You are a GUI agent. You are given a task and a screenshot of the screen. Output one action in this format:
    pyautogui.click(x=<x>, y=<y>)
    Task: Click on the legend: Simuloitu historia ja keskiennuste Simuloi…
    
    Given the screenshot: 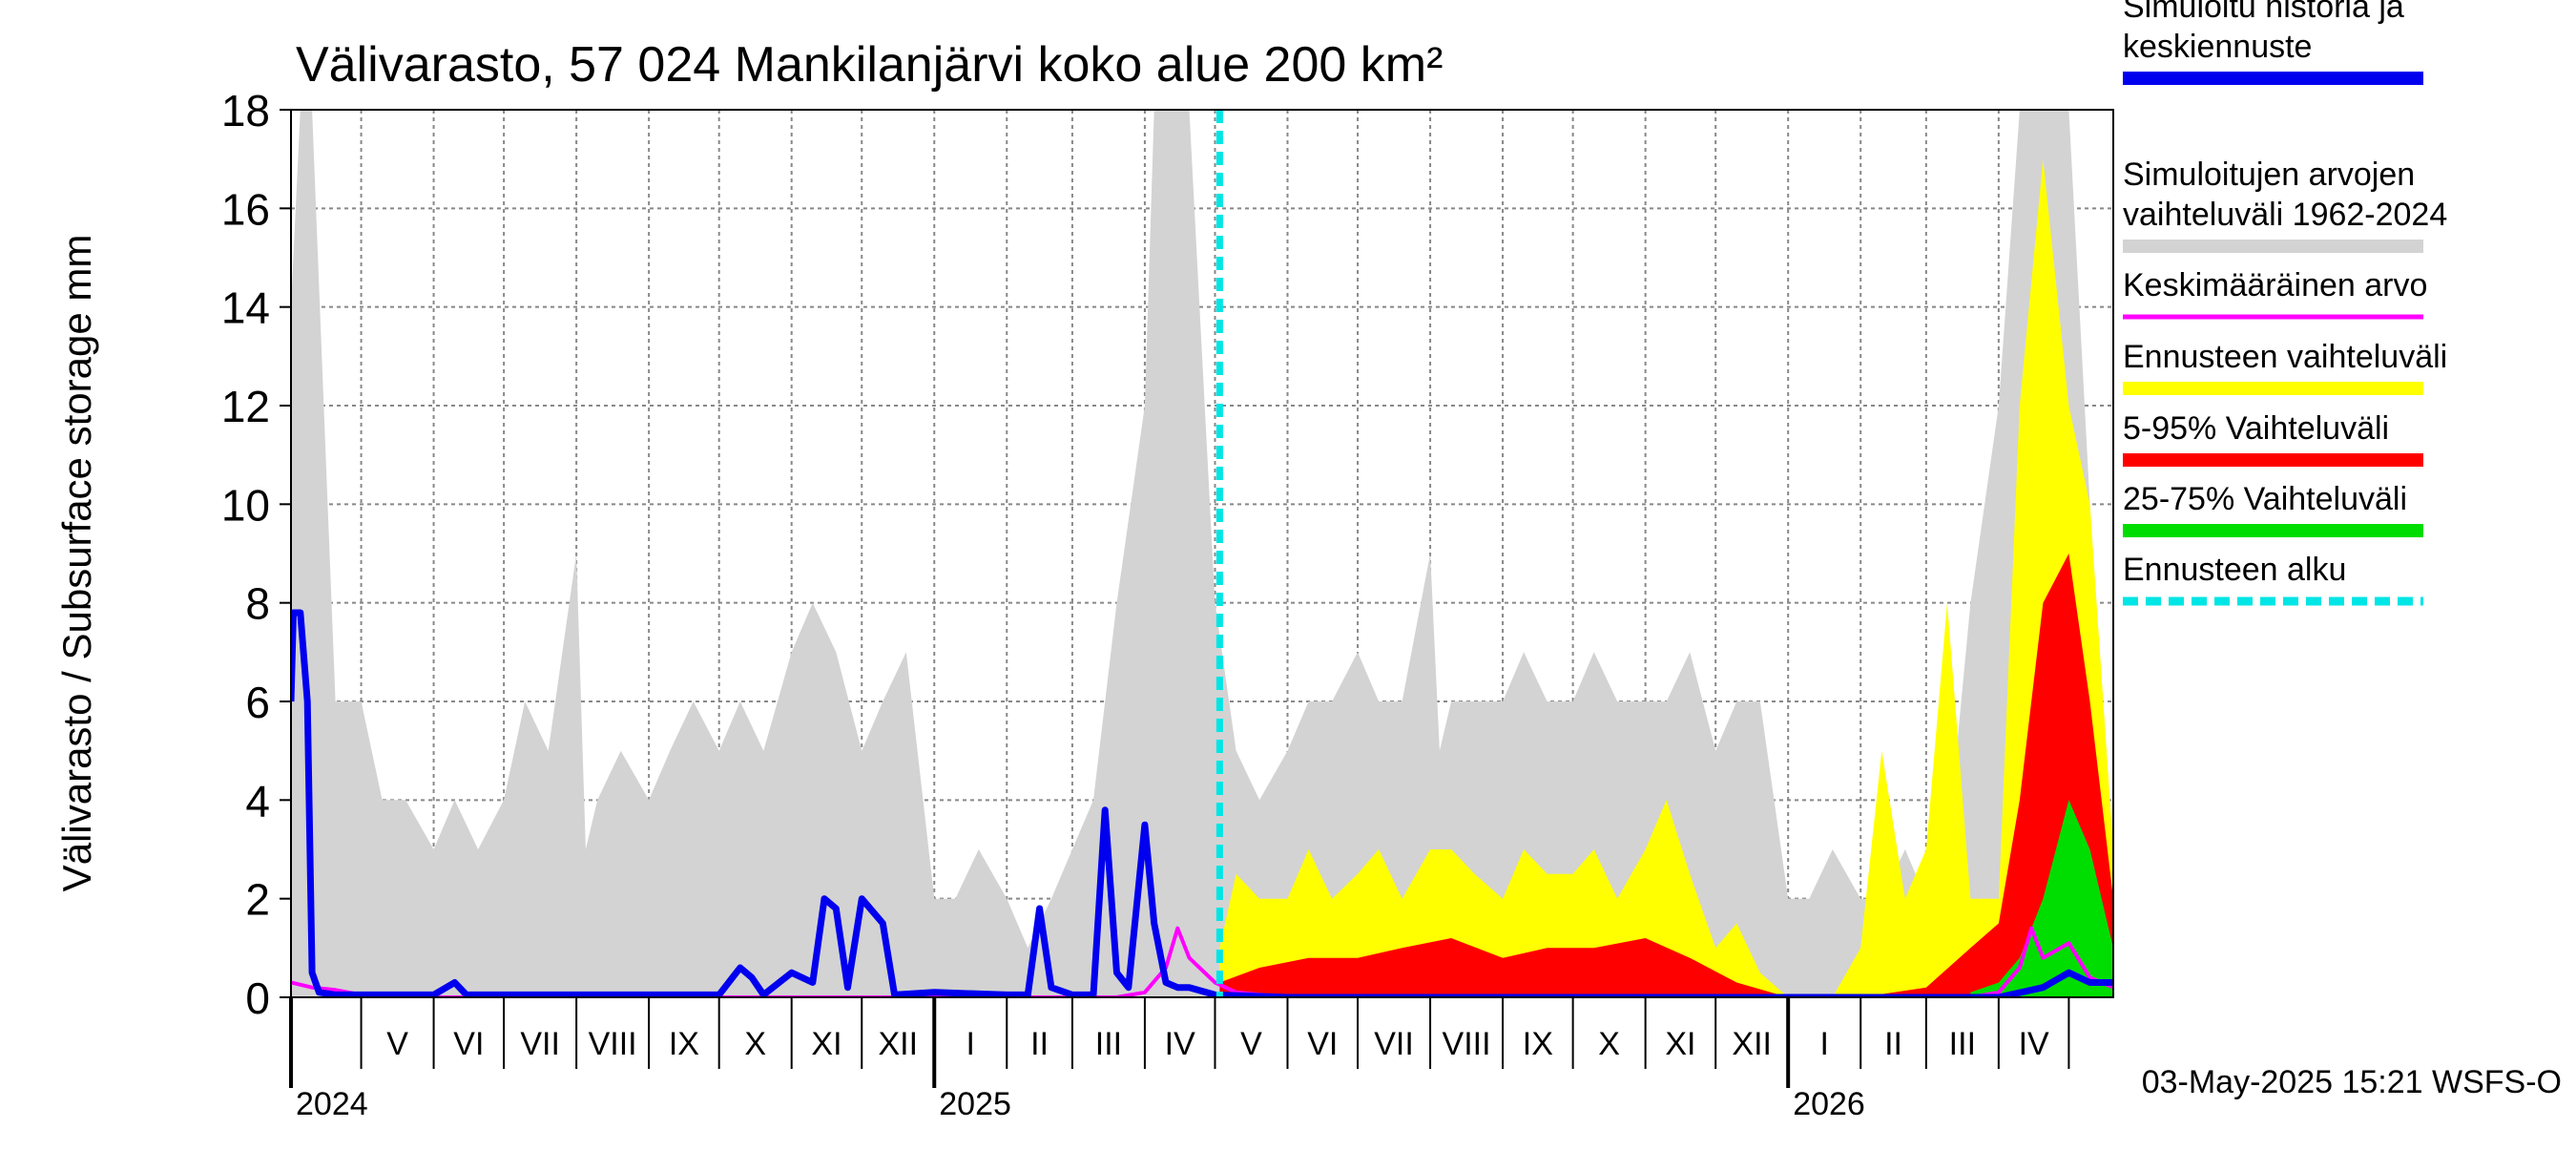 What is the action you would take?
    pyautogui.click(x=2285, y=303)
    